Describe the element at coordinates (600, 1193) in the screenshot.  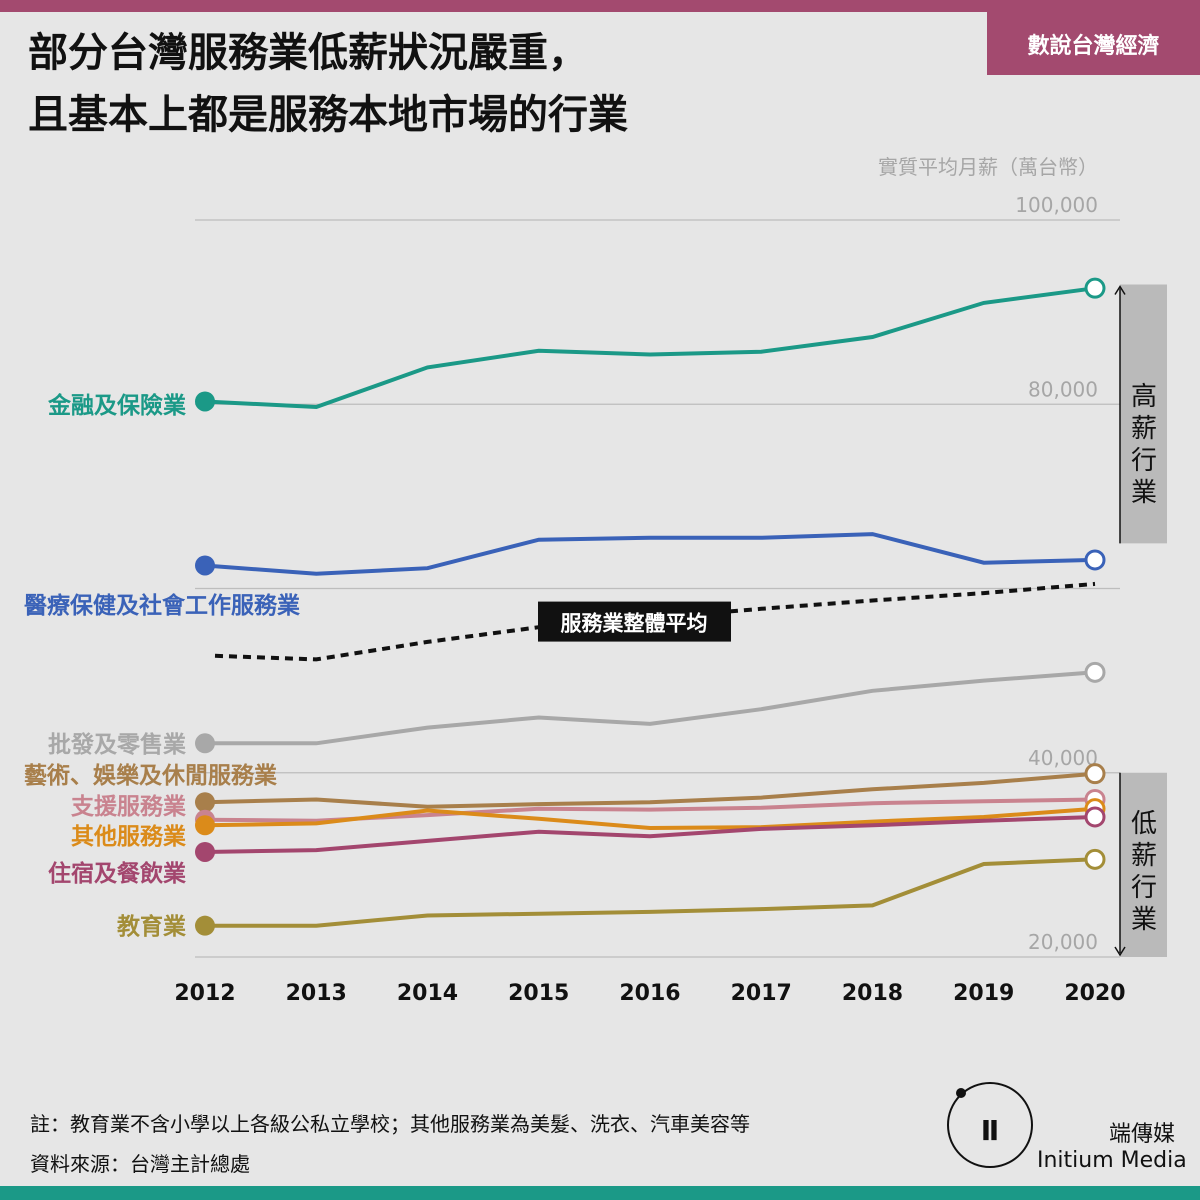
I see `bottom-accent-bar` at that location.